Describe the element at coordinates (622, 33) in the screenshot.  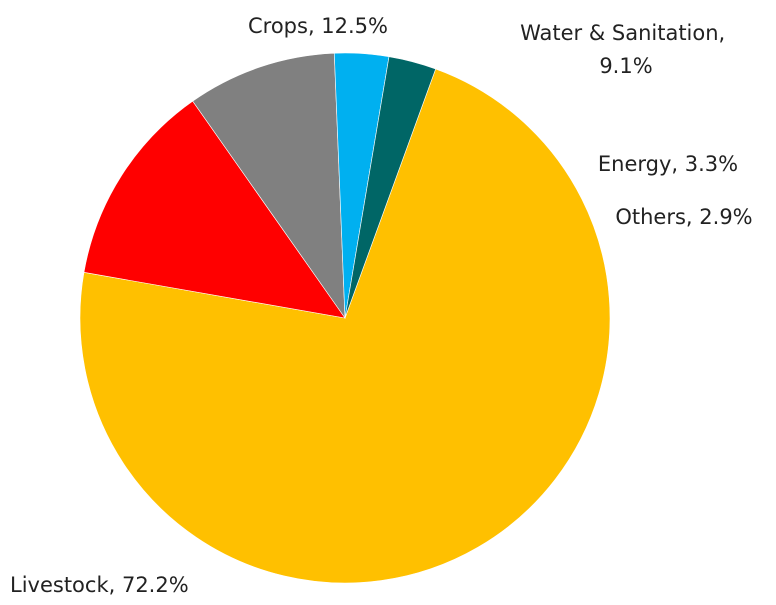
I see `label-water-sanitation-line1: Water & Sanitation,` at that location.